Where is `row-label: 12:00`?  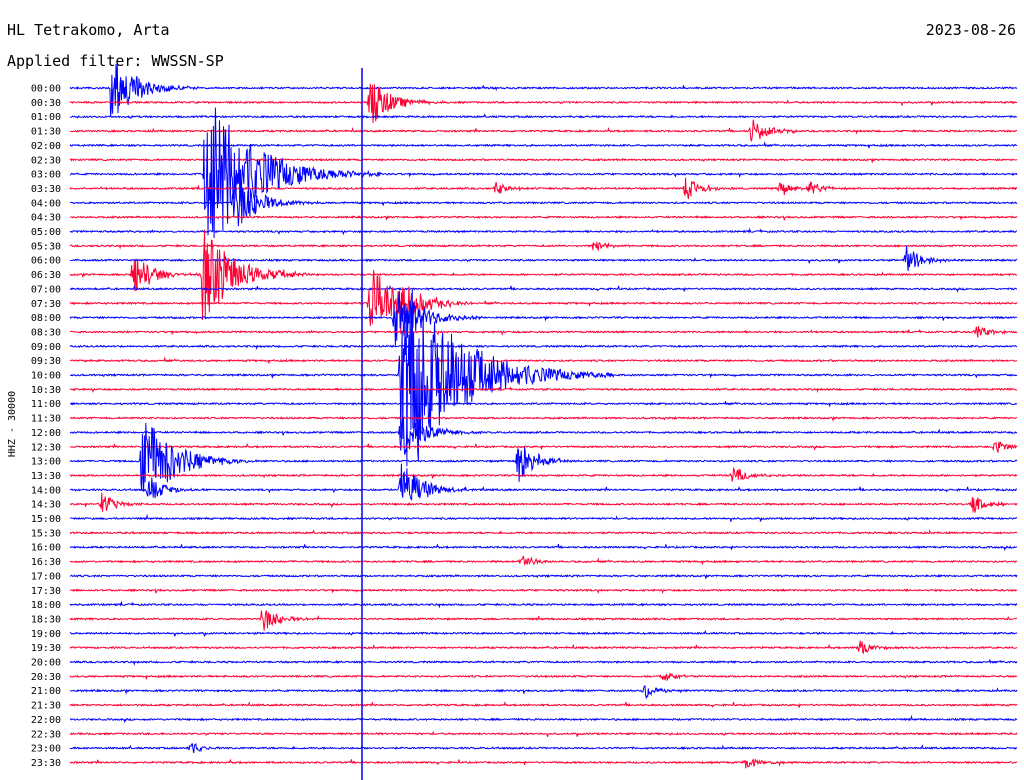
row-label: 12:00 is located at coordinates (46, 433).